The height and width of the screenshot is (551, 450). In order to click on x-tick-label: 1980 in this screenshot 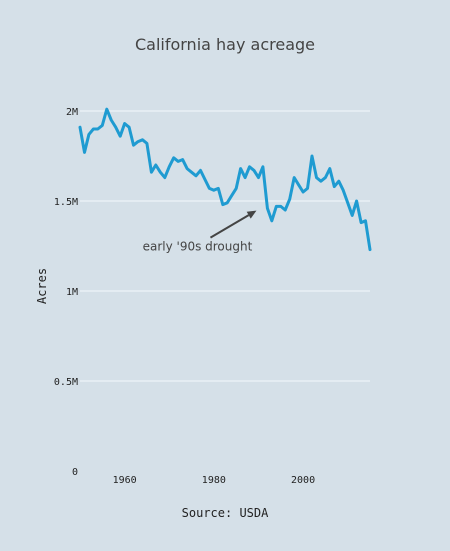, I will do `click(214, 480)`.